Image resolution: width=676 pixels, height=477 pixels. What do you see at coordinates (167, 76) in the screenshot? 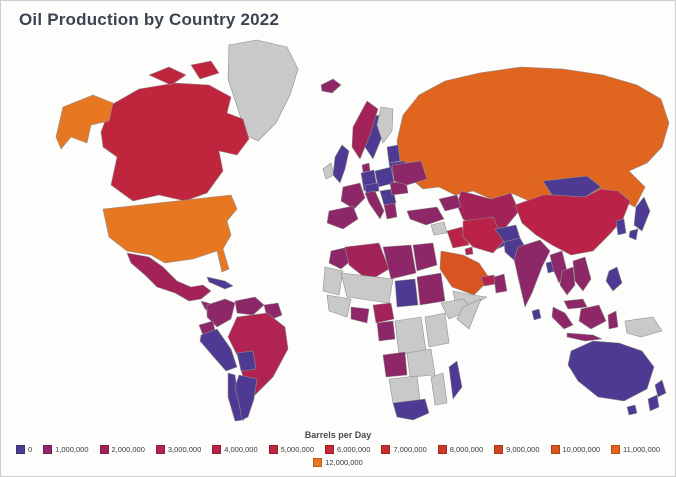
I see `country-canada-arctic-island` at bounding box center [167, 76].